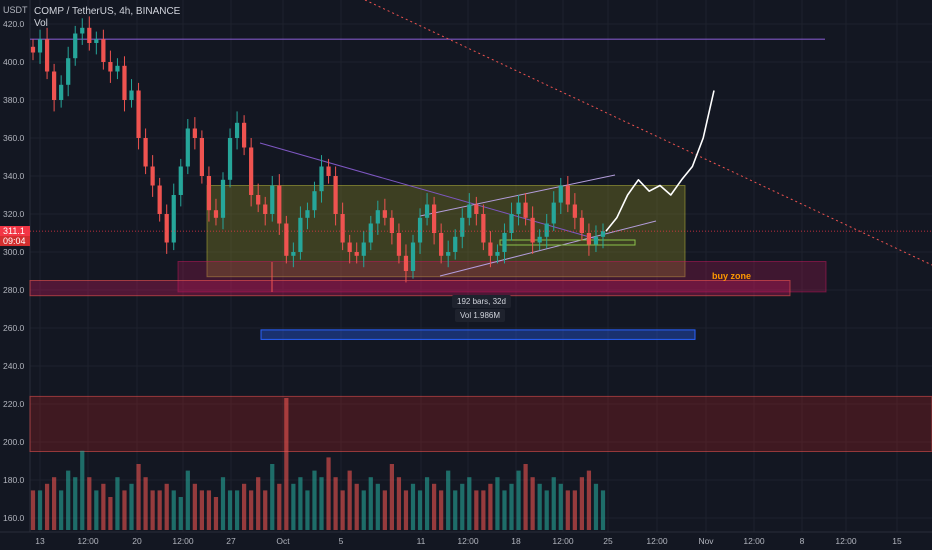 This screenshot has width=932, height=550. I want to click on indicator-label: Vol, so click(41, 23).